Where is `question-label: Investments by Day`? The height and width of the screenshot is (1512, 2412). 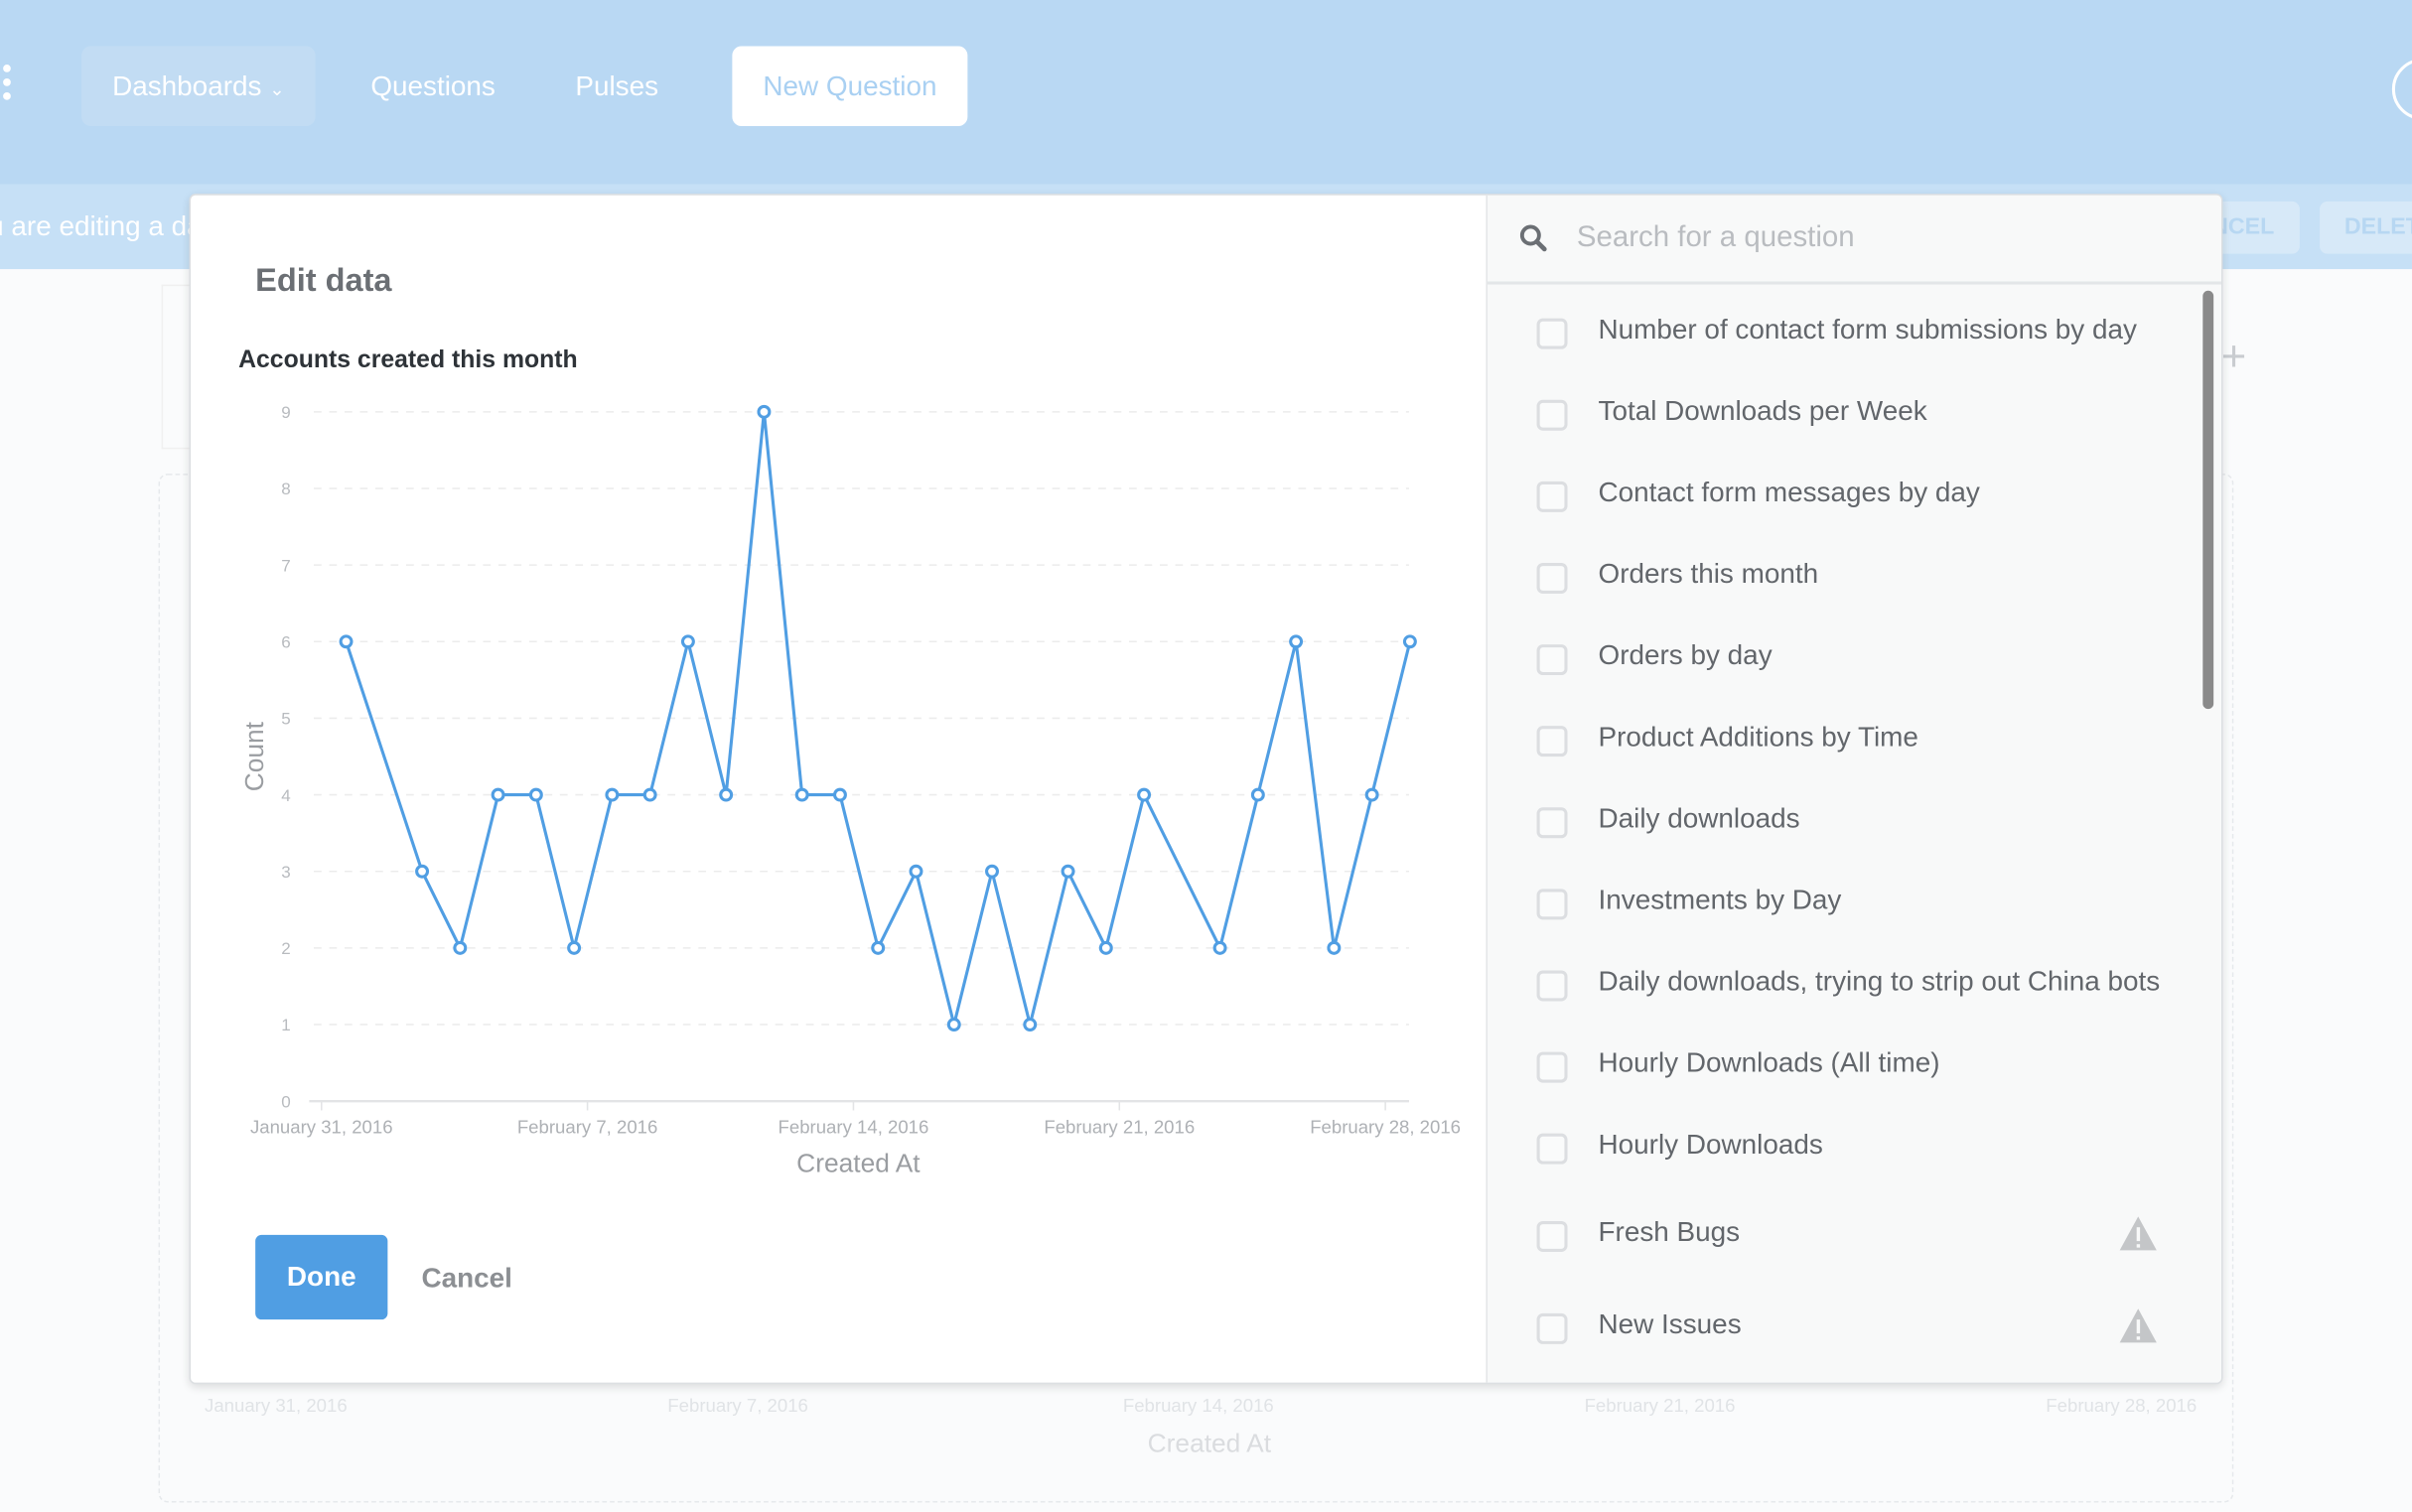 question-label: Investments by Day is located at coordinates (1720, 899).